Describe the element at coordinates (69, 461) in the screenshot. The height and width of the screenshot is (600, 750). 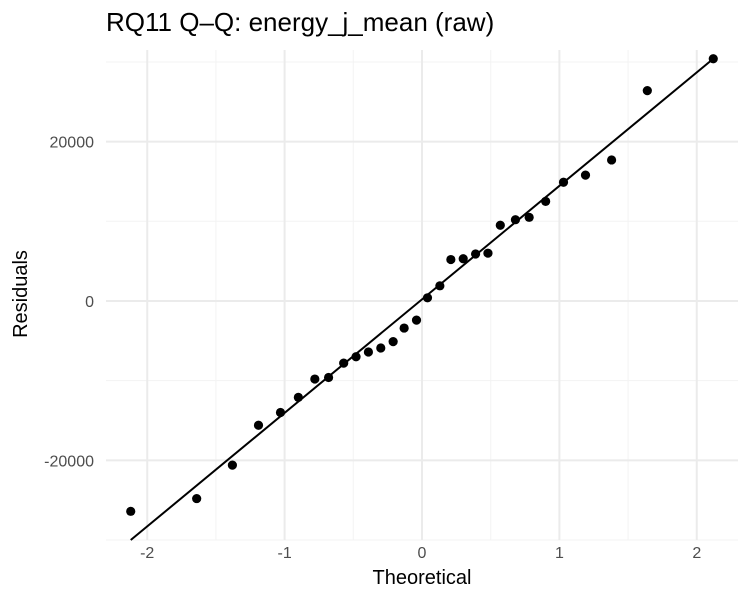
I see `y-tick-label: -20000` at that location.